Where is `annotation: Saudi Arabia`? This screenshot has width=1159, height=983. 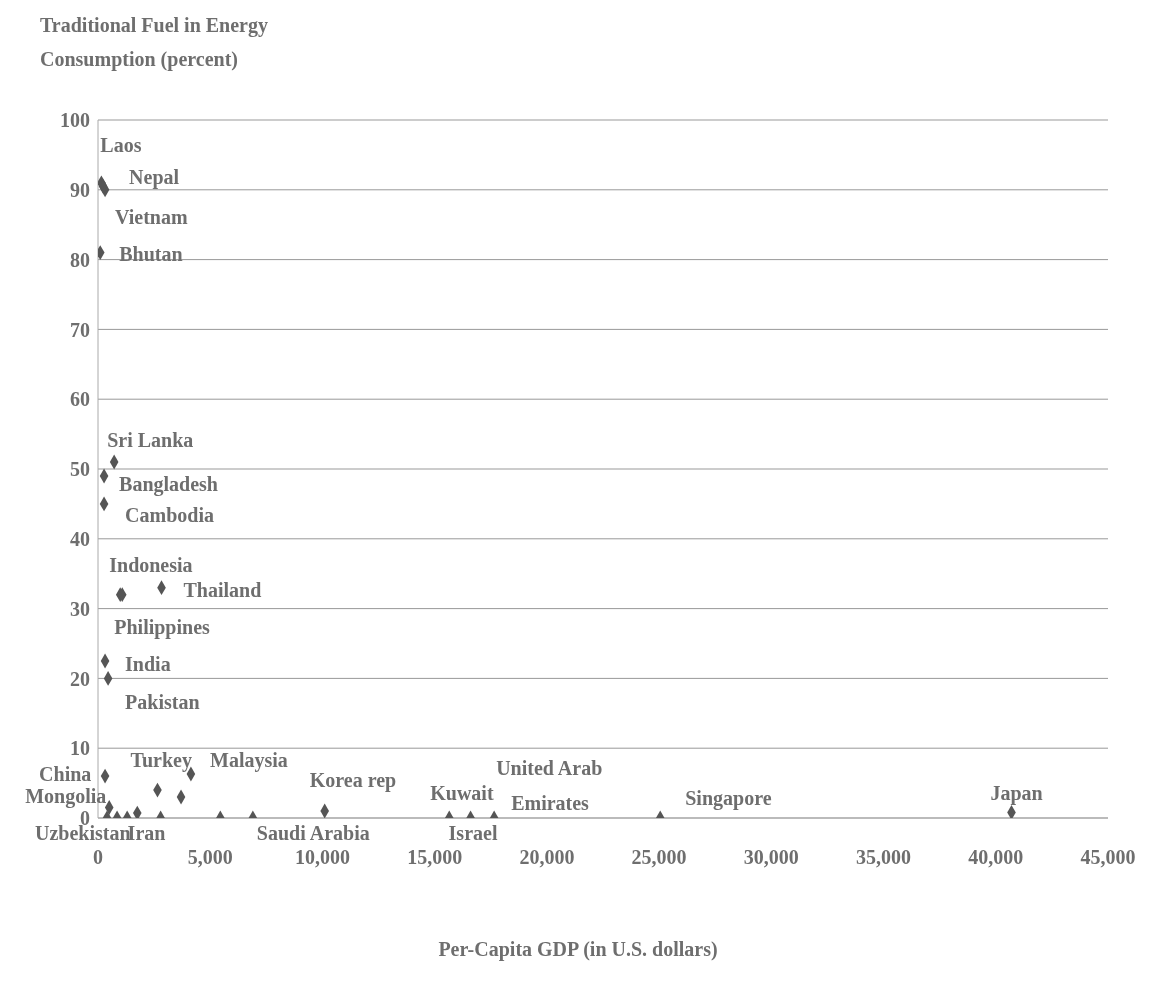
annotation: Saudi Arabia is located at coordinates (313, 832).